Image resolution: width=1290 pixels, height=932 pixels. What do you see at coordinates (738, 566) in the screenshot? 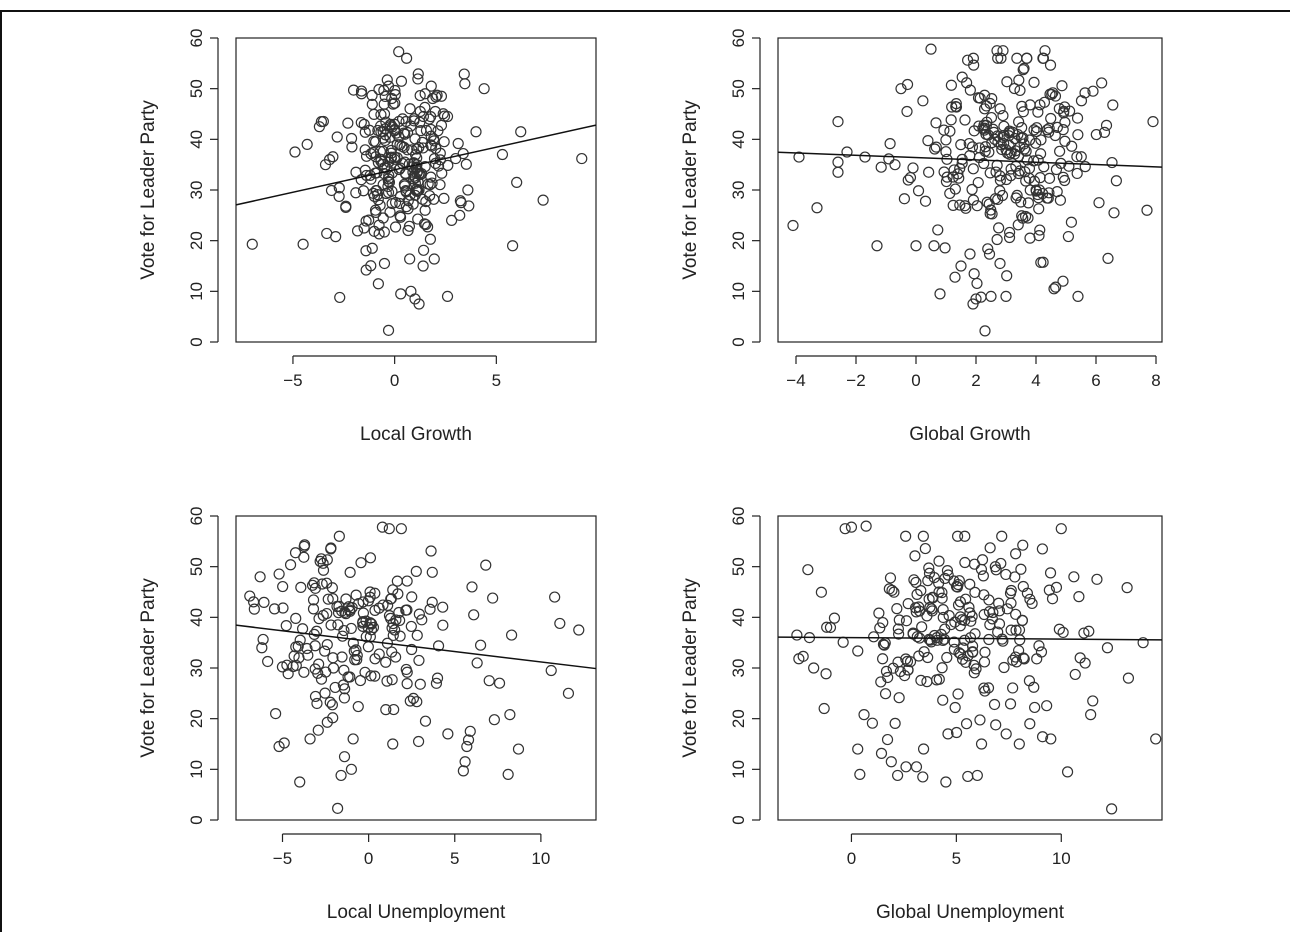
I see `y-tick-label: 50` at bounding box center [738, 566].